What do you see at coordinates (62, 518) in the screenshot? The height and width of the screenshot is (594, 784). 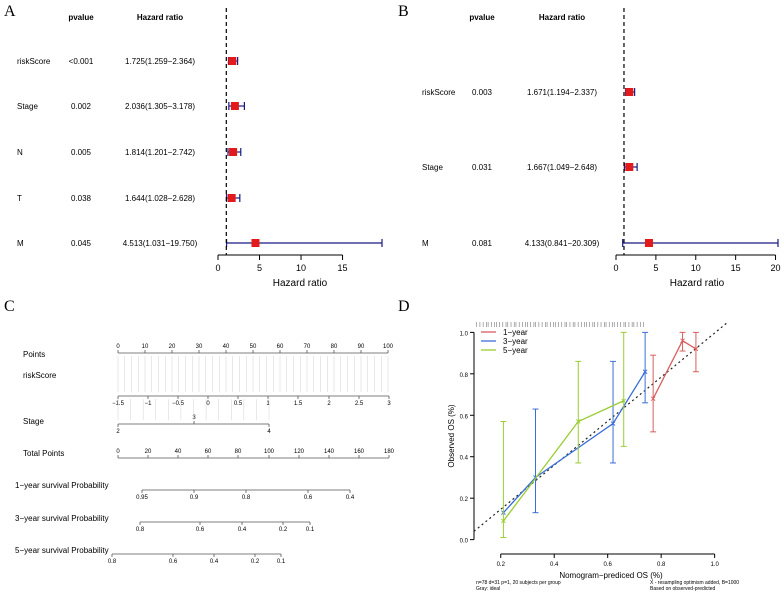 I see `nomogram-row-3-year-survival-probability-label: 3−year survival Probability` at bounding box center [62, 518].